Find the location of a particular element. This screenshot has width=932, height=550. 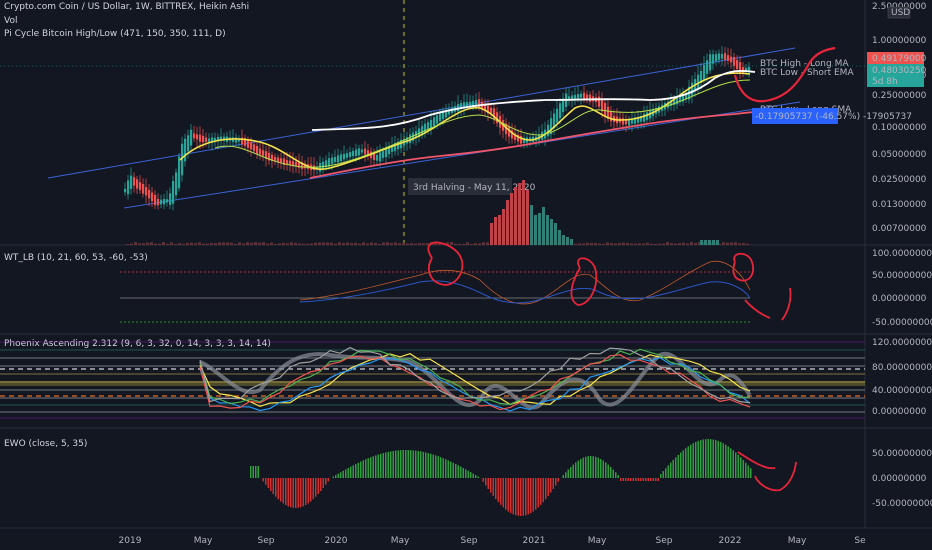

time-axis-tick: 2020 is located at coordinates (336, 541).